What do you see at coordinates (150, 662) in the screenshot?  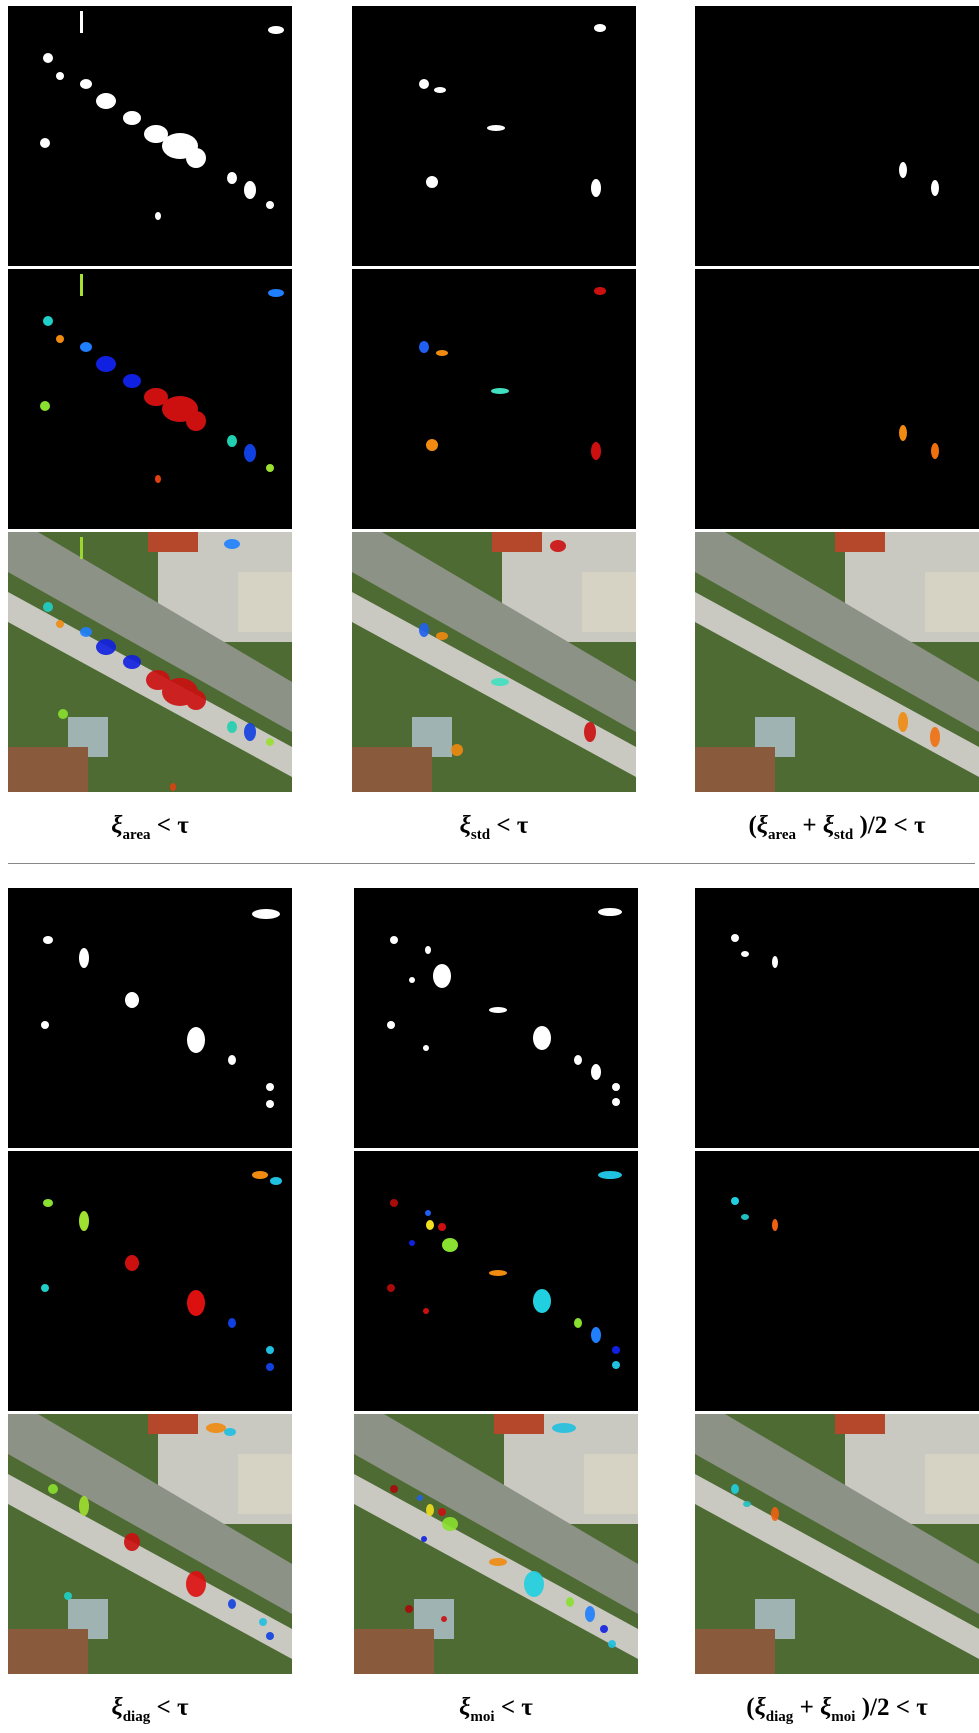 I see `aerial-overlay-area` at bounding box center [150, 662].